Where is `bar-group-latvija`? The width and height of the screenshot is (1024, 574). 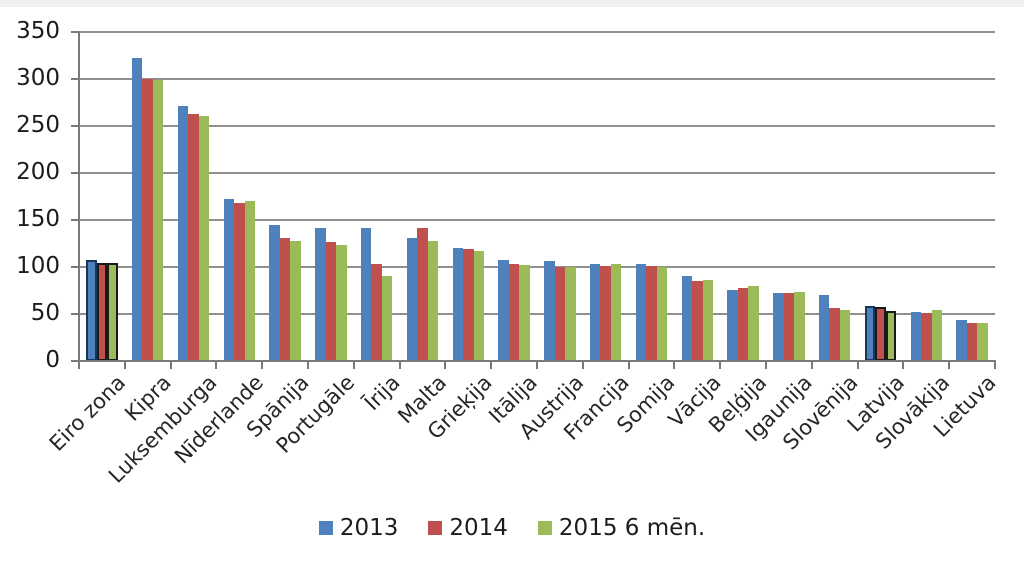 bar-group-latvija is located at coordinates (881, 196).